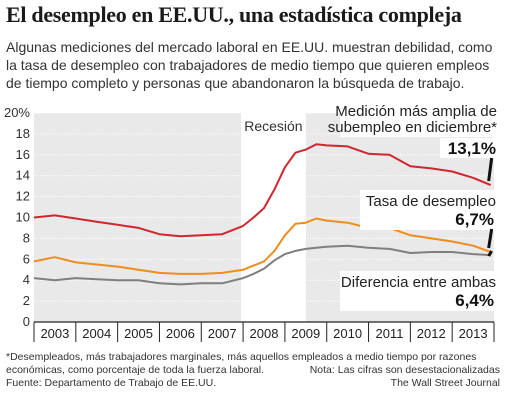 The height and width of the screenshot is (400, 507). What do you see at coordinates (474, 219) in the screenshot?
I see `value-label-unemployment: 6,7%` at bounding box center [474, 219].